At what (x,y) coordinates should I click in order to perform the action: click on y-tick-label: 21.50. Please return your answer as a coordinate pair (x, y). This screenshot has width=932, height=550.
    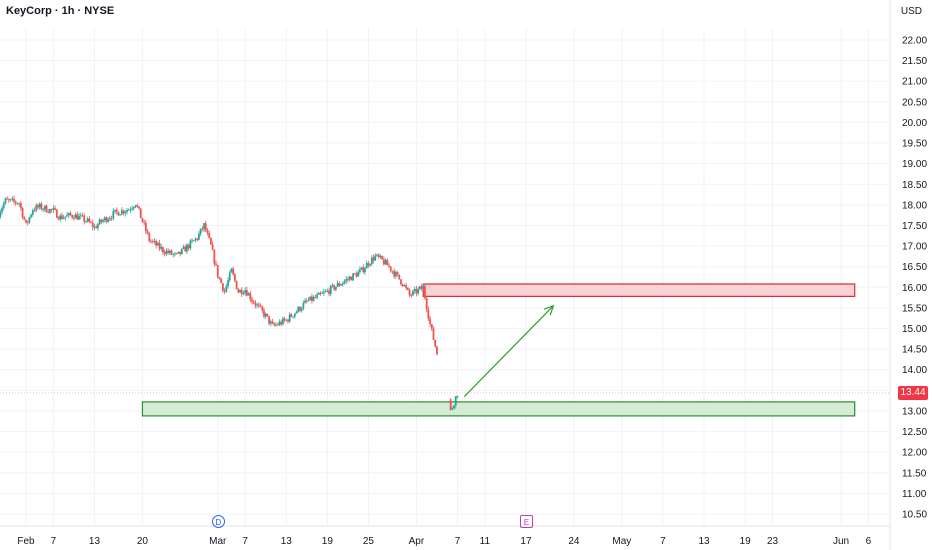
    Looking at the image, I should click on (914, 61).